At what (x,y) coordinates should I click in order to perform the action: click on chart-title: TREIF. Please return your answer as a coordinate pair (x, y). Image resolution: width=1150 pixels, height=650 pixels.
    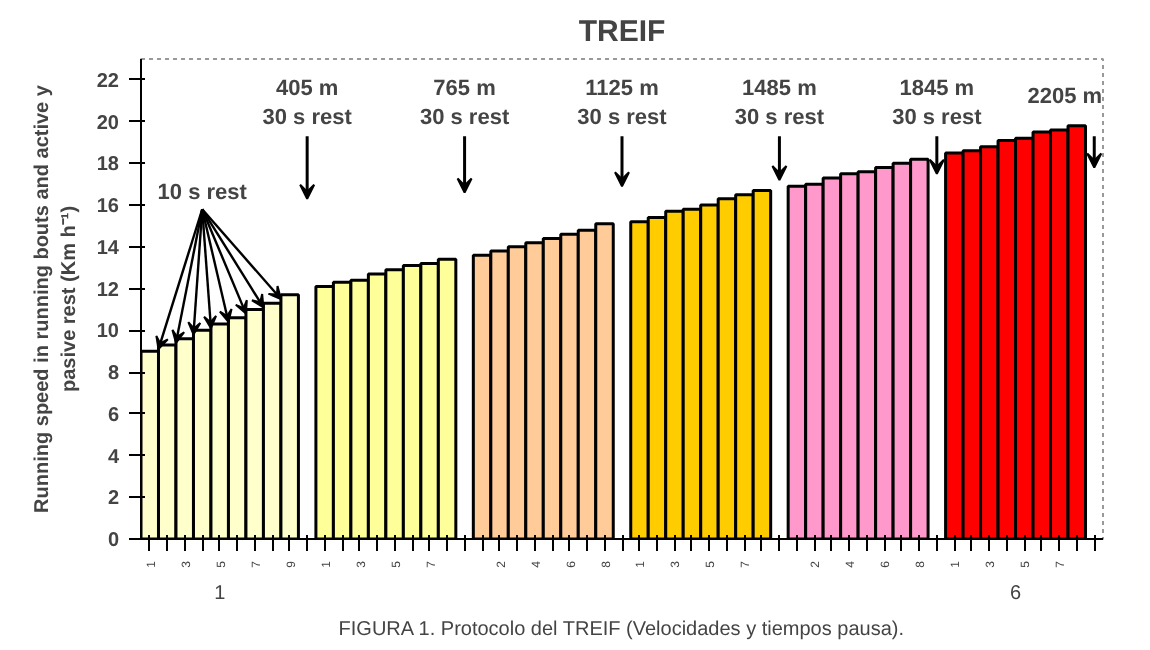
    Looking at the image, I should click on (622, 32).